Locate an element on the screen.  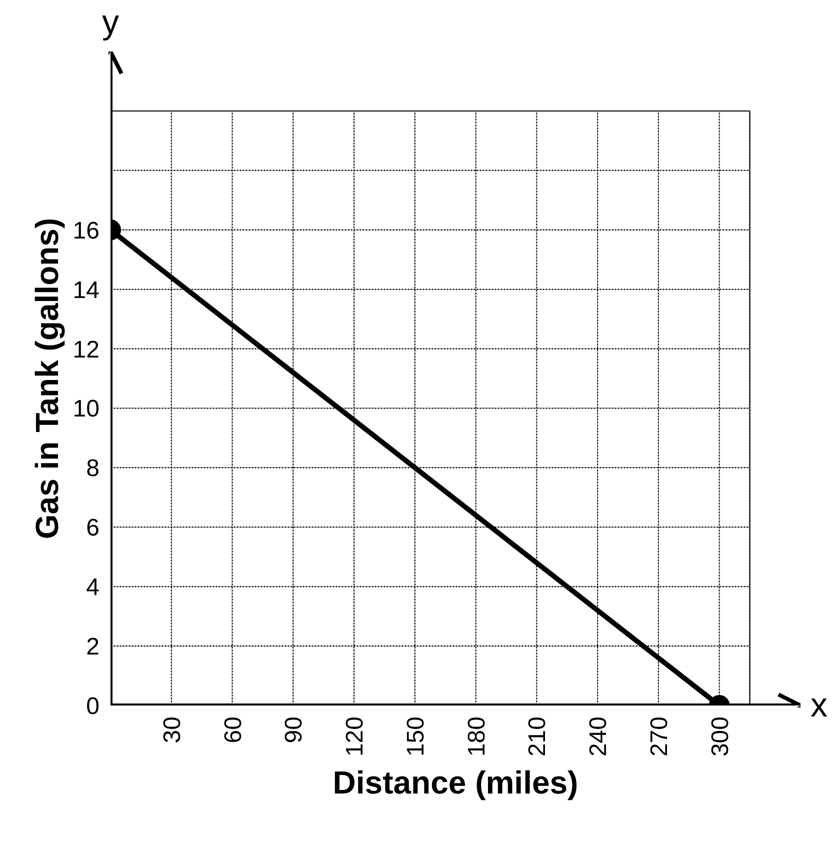
x-tick-label: 150 is located at coordinates (416, 736).